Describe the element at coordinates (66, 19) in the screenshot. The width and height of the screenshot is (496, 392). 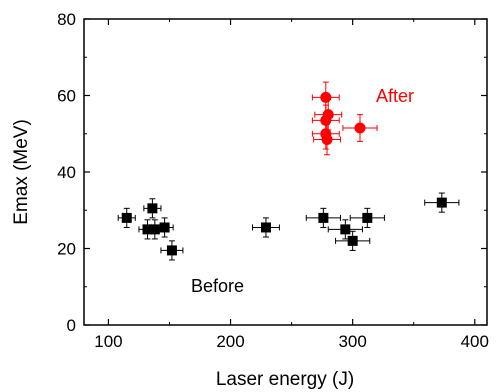
I see `y-tick-label: 80` at that location.